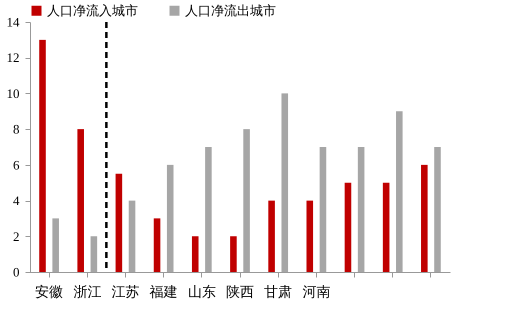 The height and width of the screenshot is (321, 526). Describe the element at coordinates (16, 272) in the screenshot. I see `y-tick-label: 0` at that location.